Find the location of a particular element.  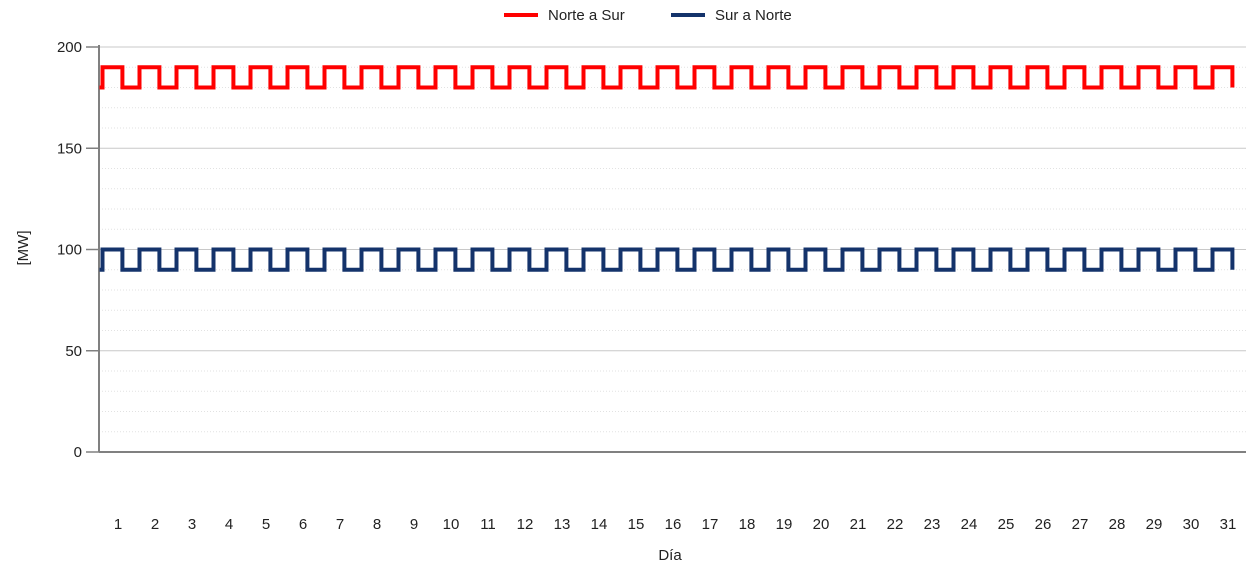

y-tick-label: 100 is located at coordinates (69, 250).